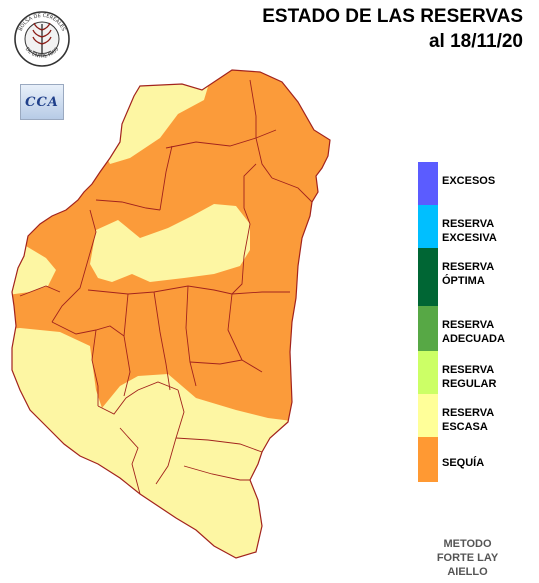 The width and height of the screenshot is (539, 583). Describe the element at coordinates (475, 41) in the screenshot. I see `title-date: al 18/11/20` at that location.